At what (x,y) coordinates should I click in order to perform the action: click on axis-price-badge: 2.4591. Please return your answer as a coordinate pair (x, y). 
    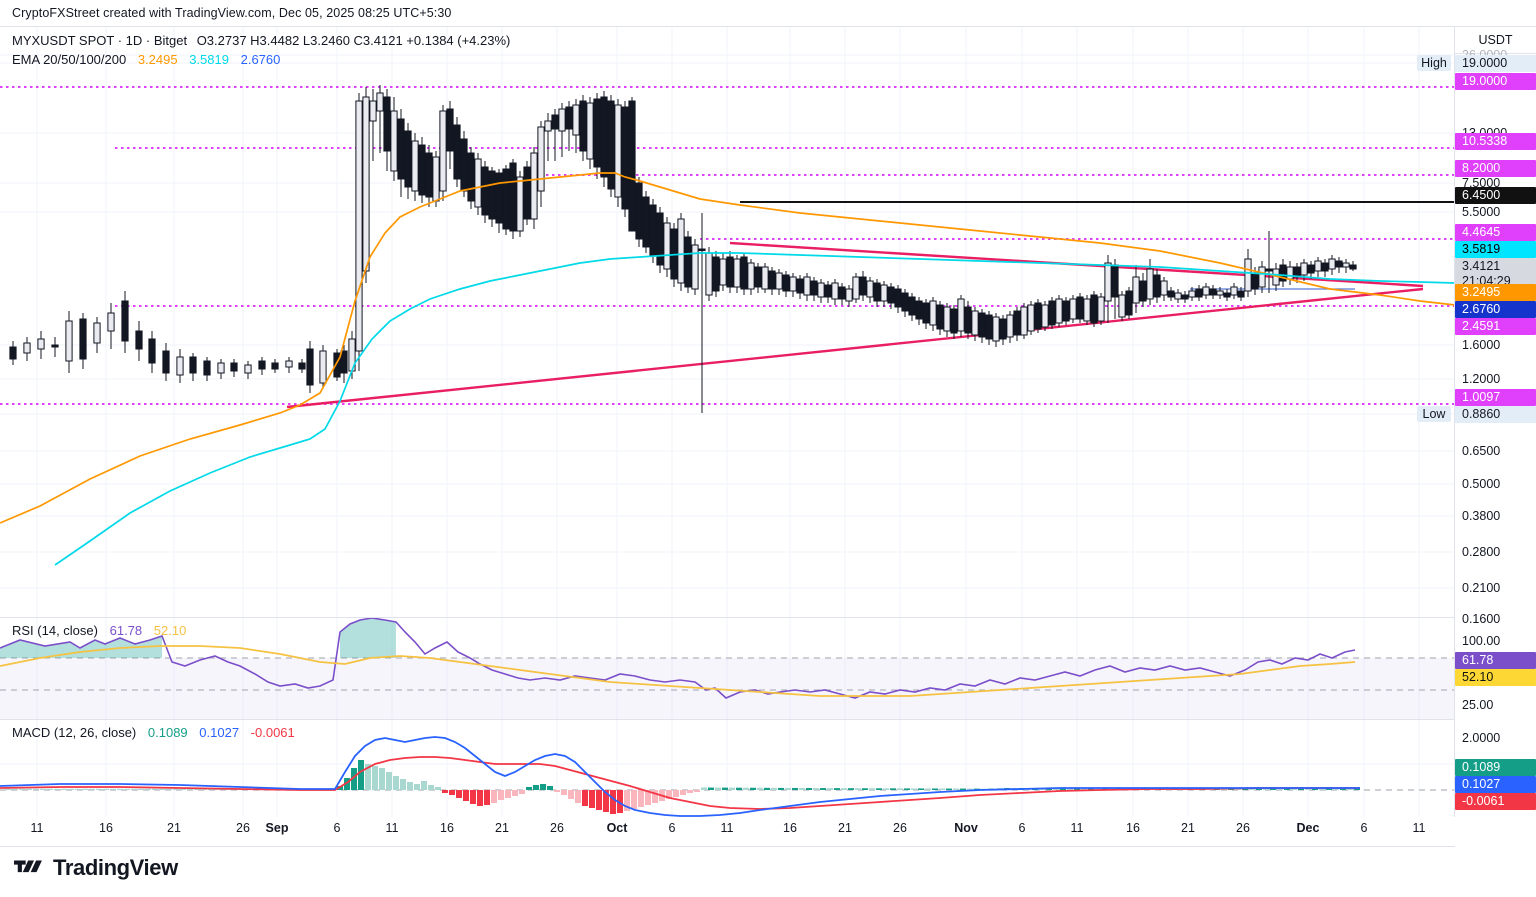
    Looking at the image, I should click on (1495, 326).